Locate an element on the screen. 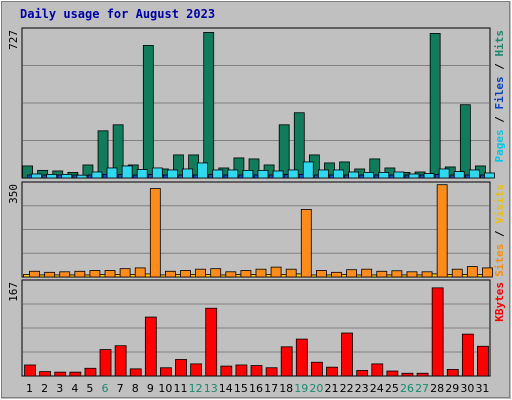 The width and height of the screenshot is (512, 400). x-tick-label: 25 is located at coordinates (392, 388).